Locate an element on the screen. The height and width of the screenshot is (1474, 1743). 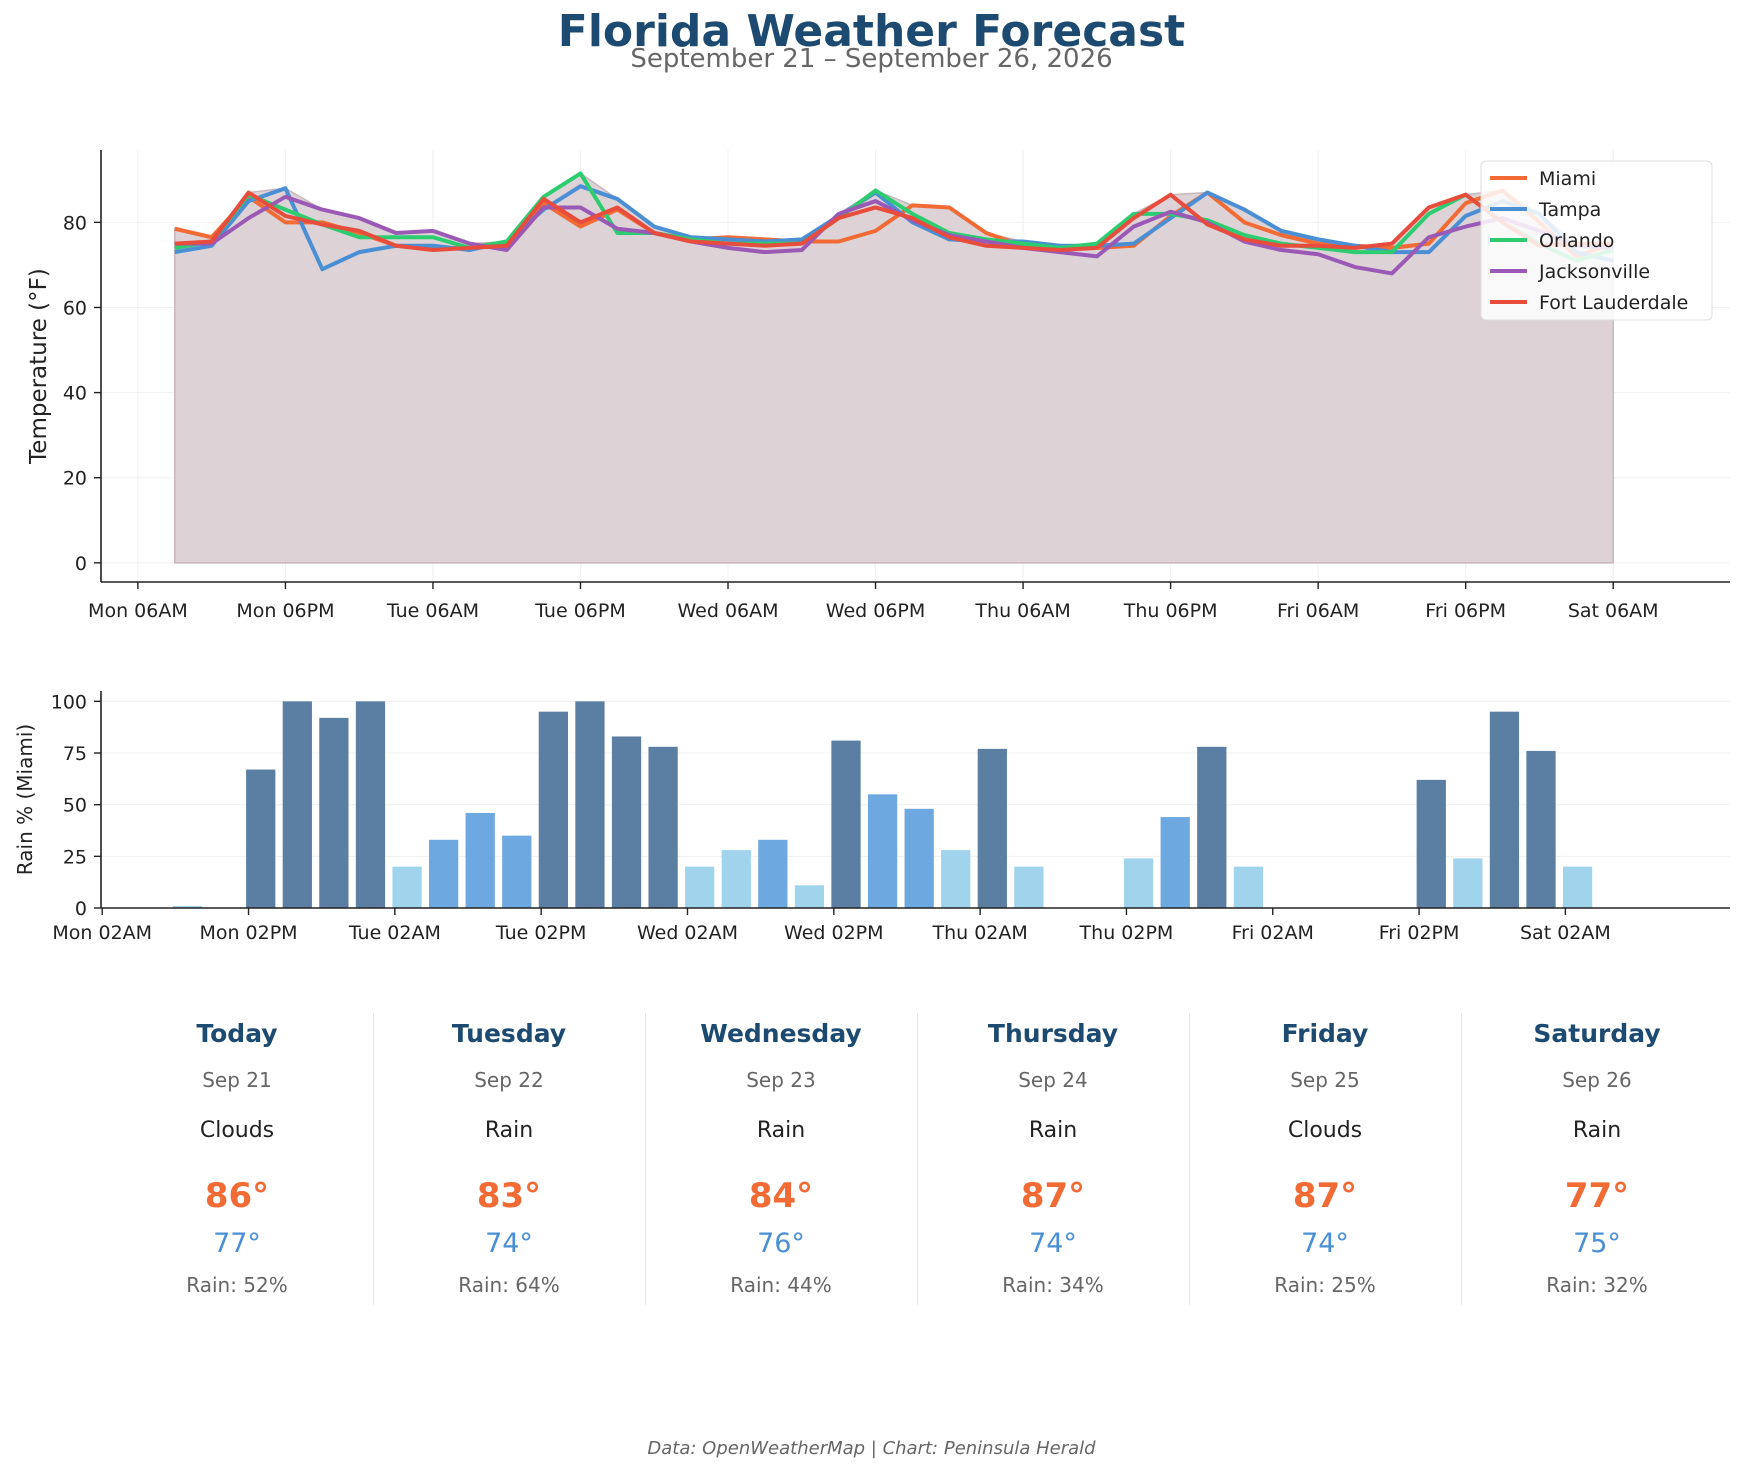
series-line-fort-lauderdale is located at coordinates (894, 221).